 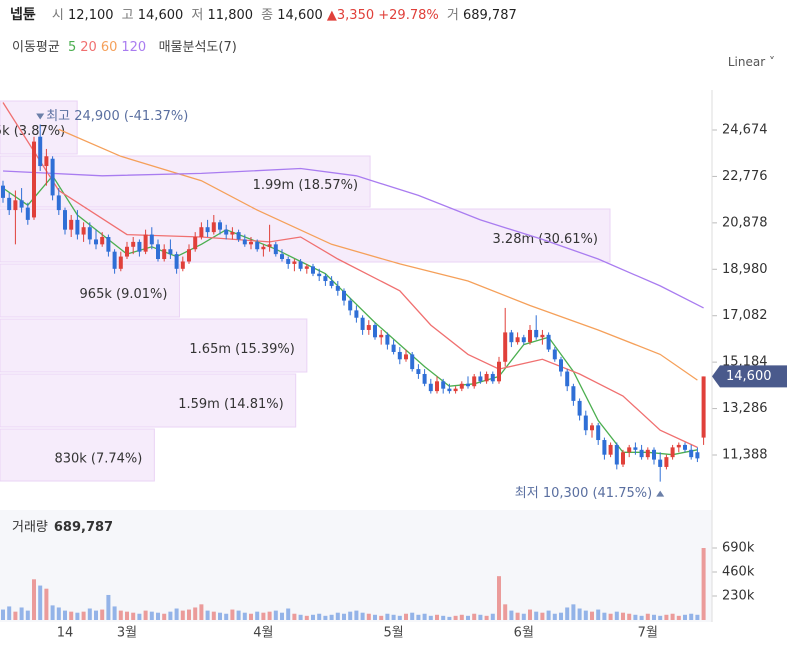 What do you see at coordinates (124, 294) in the screenshot?
I see `profile-label: 965k (9.01%)` at bounding box center [124, 294].